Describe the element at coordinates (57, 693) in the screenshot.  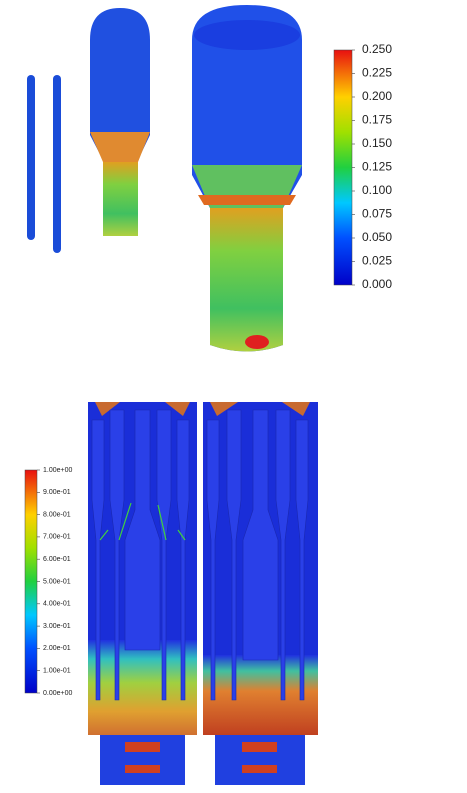
I see `colorbar-label: 0.00e+00` at that location.